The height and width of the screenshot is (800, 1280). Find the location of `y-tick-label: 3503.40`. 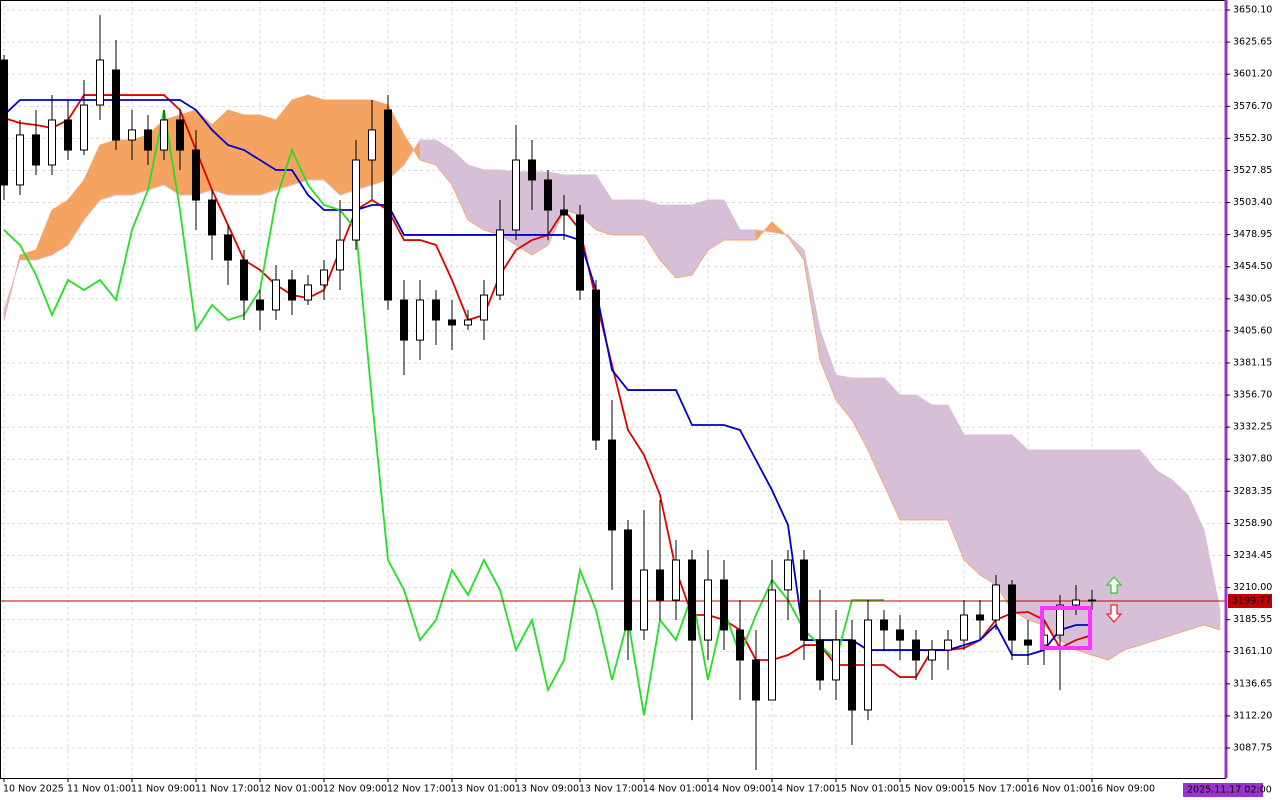

y-tick-label: 3503.40 is located at coordinates (1252, 202).